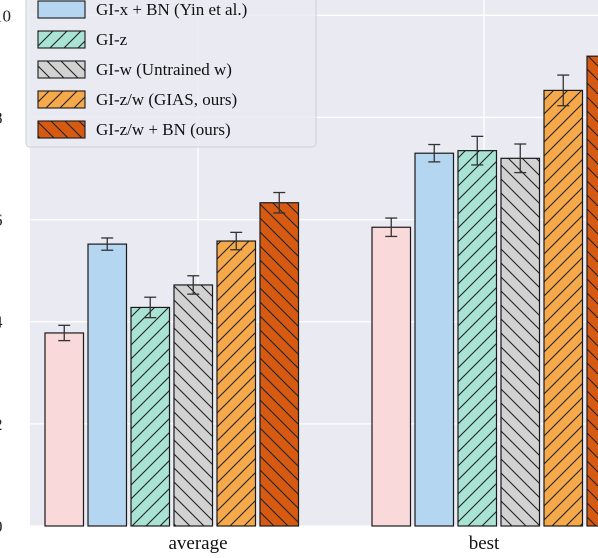 Image resolution: width=598 pixels, height=558 pixels. Describe the element at coordinates (1, 424) in the screenshot. I see `y-tick-label: 2` at that location.